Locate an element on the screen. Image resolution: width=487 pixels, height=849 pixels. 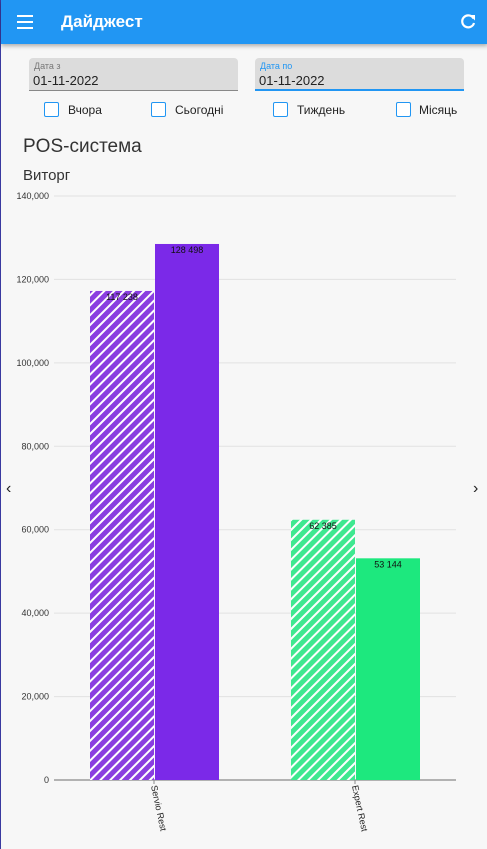
app-title: Дайджест is located at coordinates (102, 21).